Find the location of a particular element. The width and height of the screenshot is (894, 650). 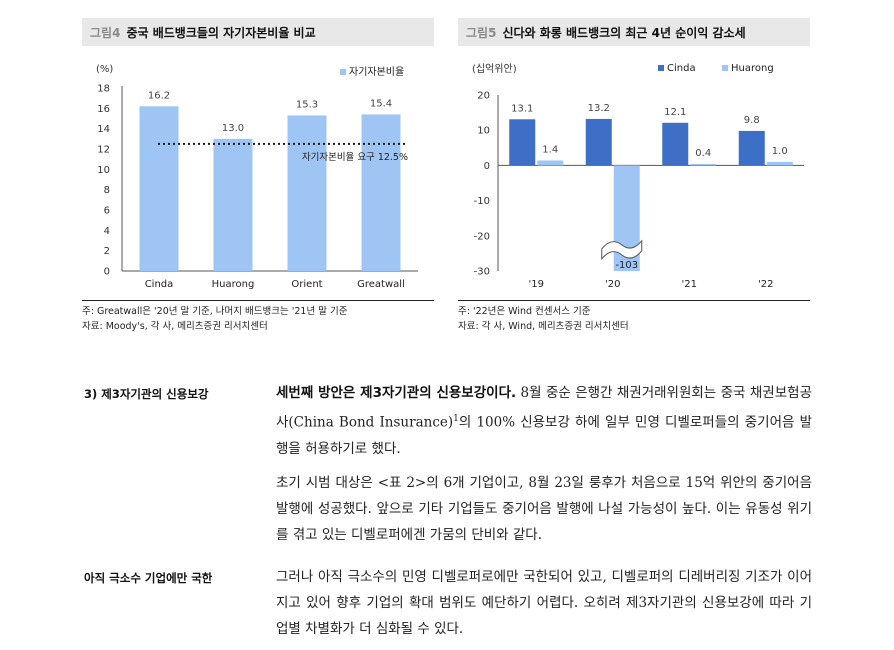

section-heading-limited: 아직 극소수 기업에만 국한 is located at coordinates (148, 578).